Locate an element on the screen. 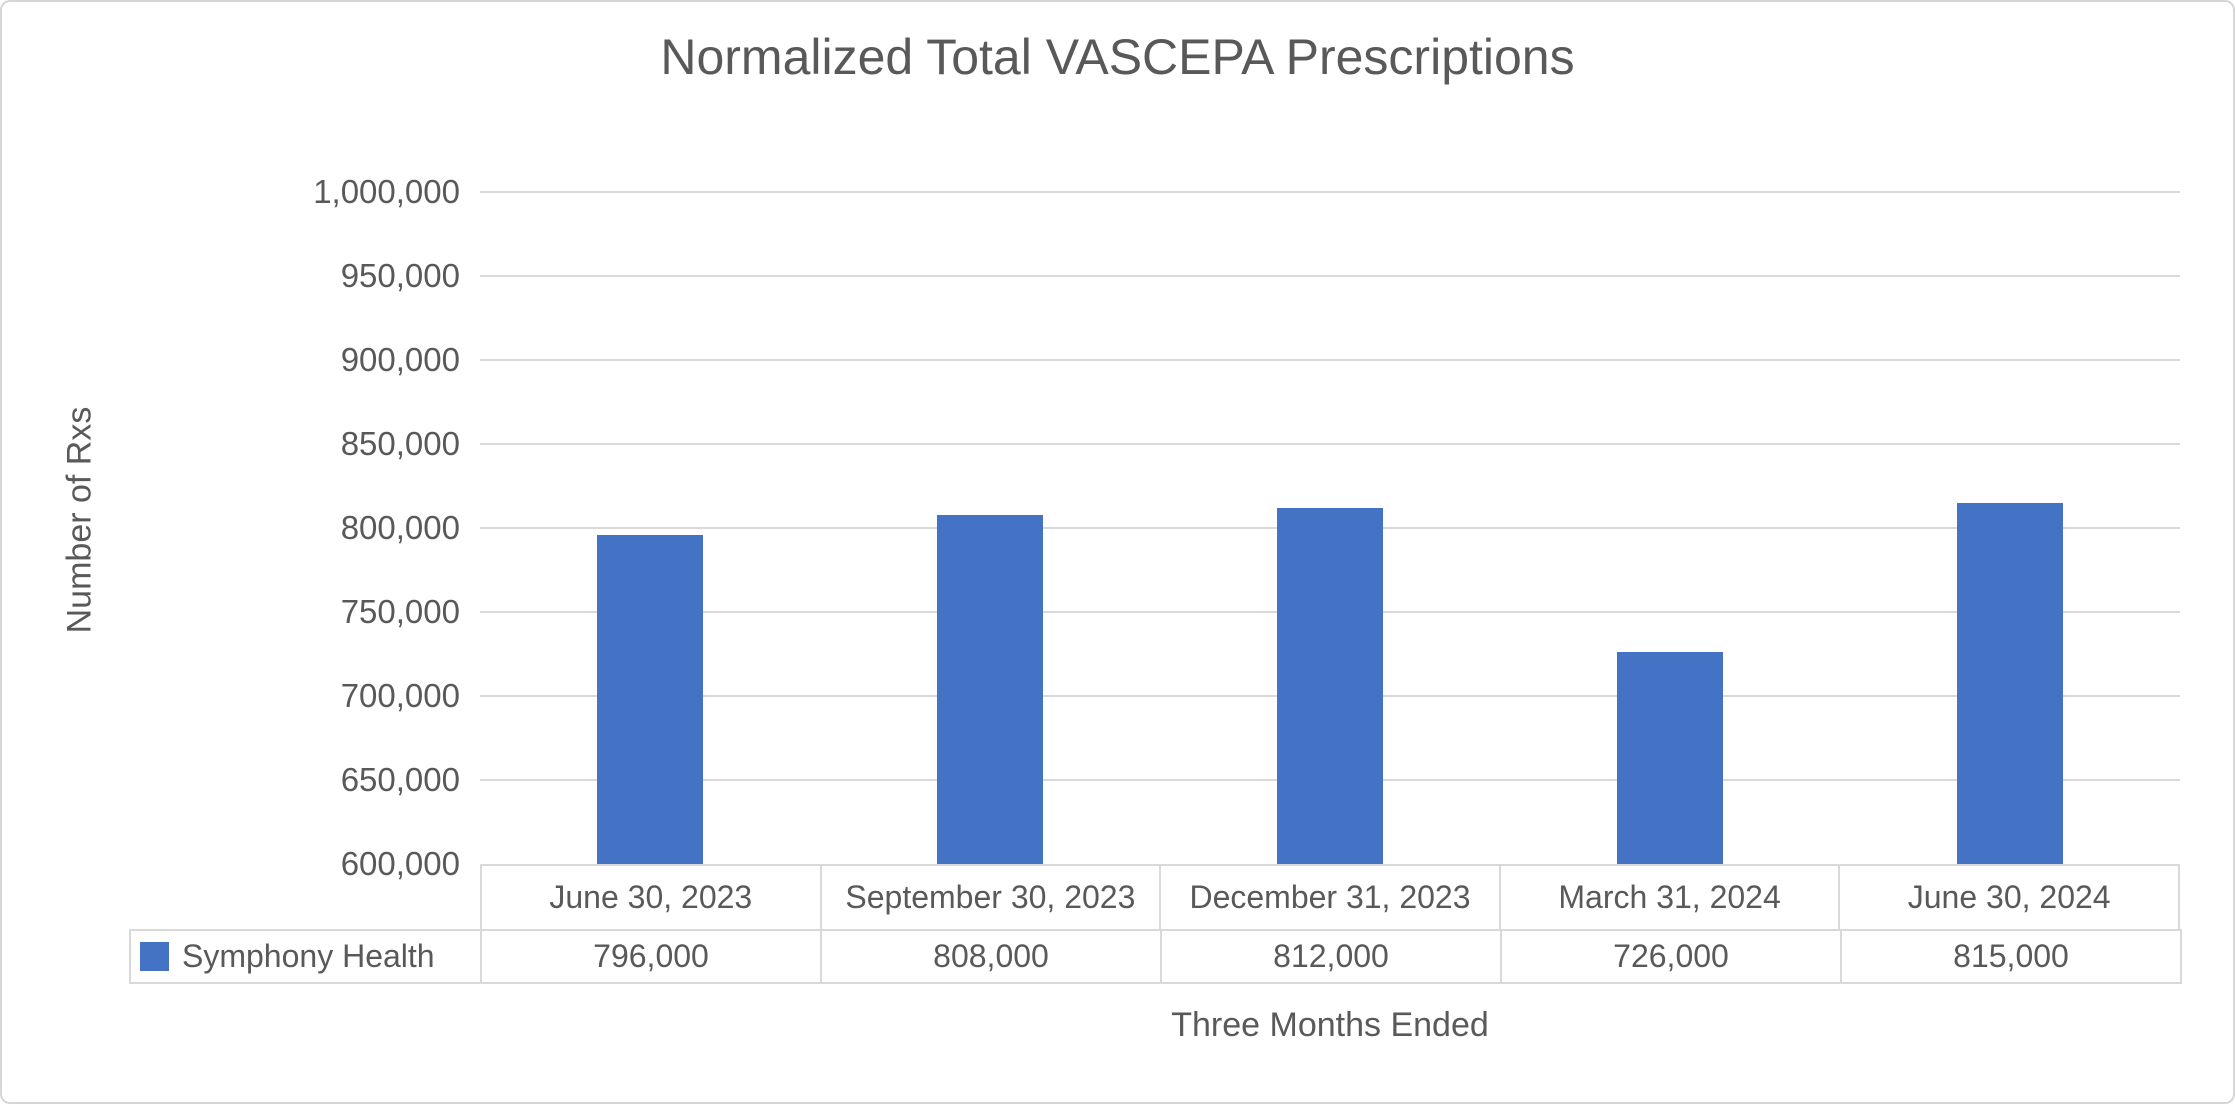 This screenshot has width=2235, height=1104. y-tick-label: 750,000 is located at coordinates (400, 611).